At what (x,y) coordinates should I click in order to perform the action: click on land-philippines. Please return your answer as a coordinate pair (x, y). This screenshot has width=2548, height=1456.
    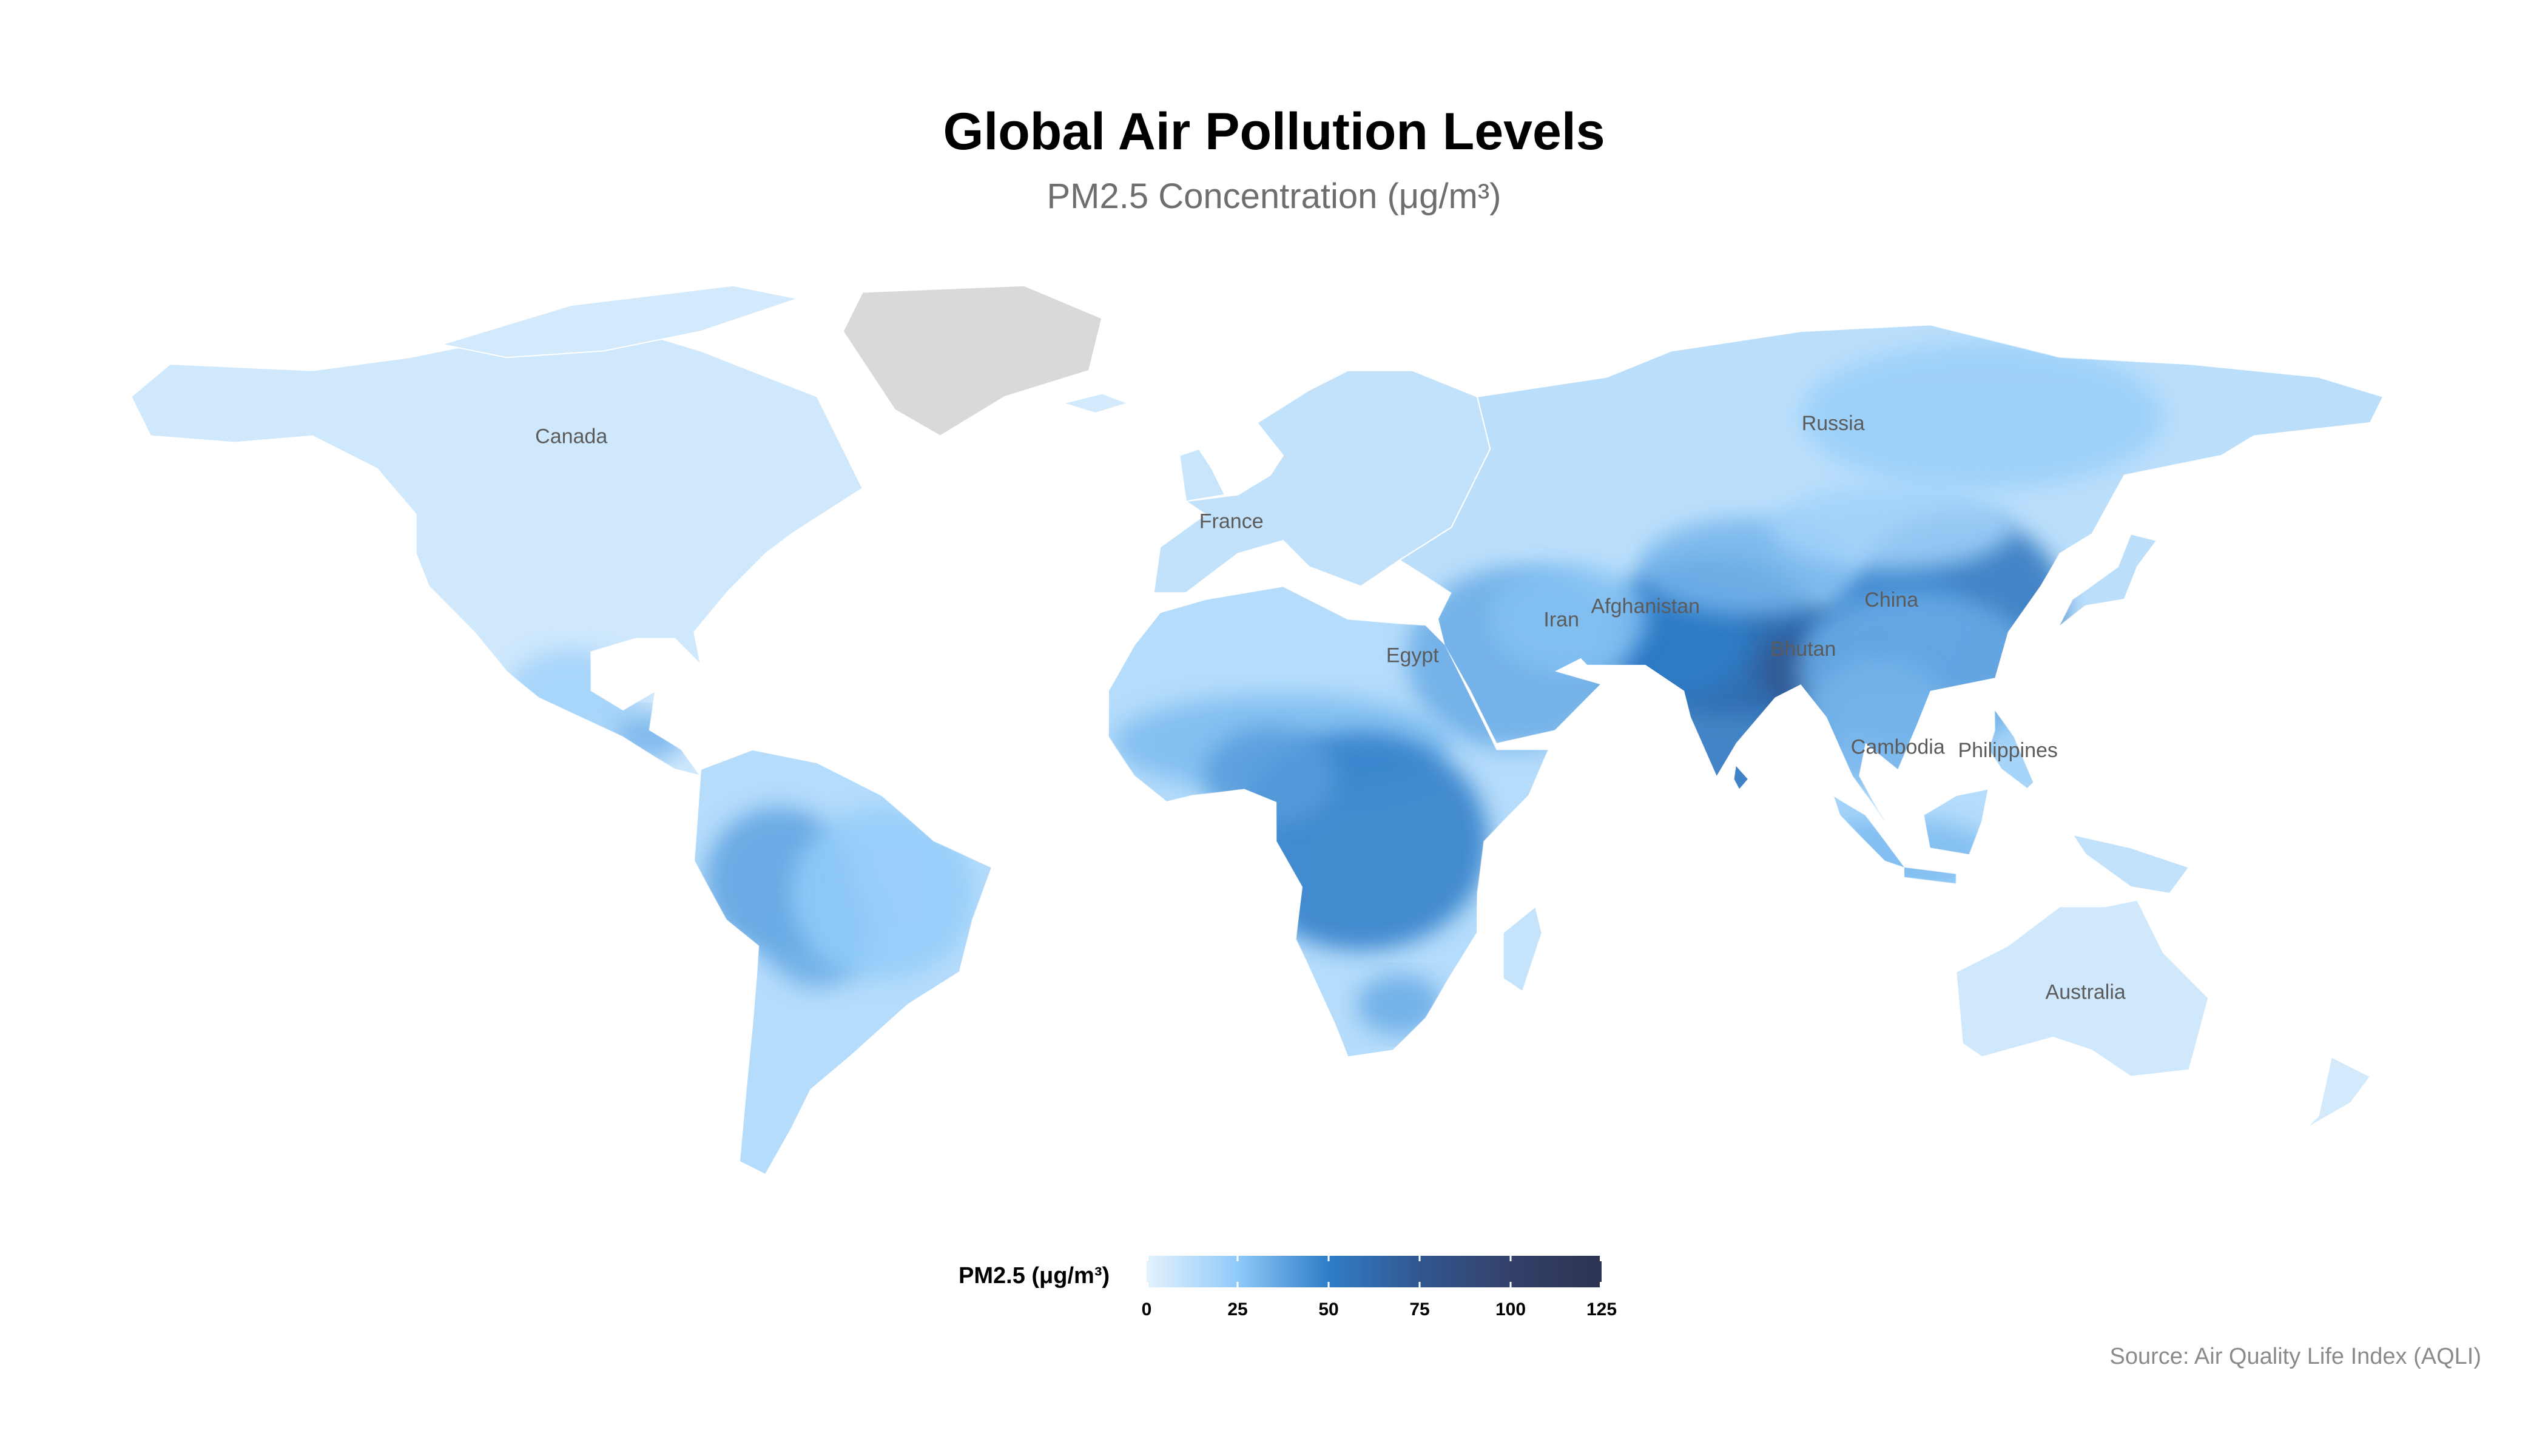
    Looking at the image, I should click on (2011, 749).